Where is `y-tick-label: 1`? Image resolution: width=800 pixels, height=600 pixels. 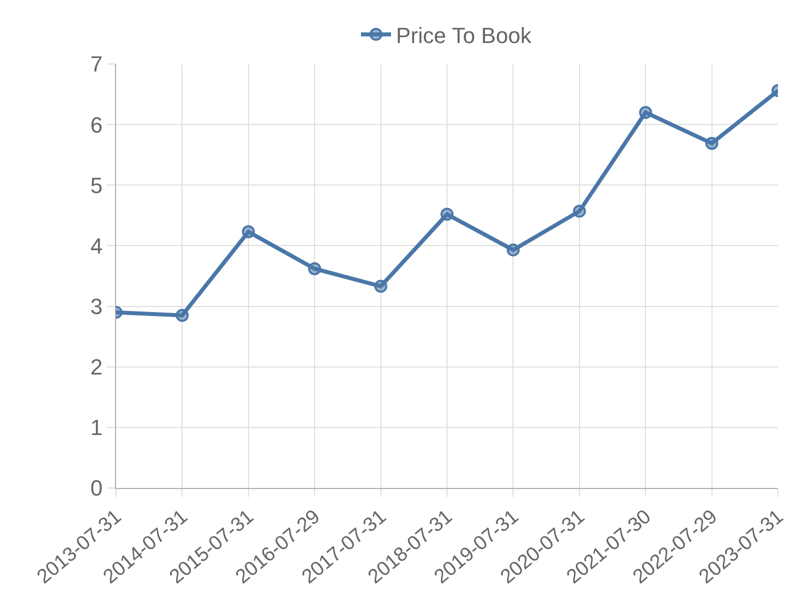 y-tick-label: 1 is located at coordinates (96, 427).